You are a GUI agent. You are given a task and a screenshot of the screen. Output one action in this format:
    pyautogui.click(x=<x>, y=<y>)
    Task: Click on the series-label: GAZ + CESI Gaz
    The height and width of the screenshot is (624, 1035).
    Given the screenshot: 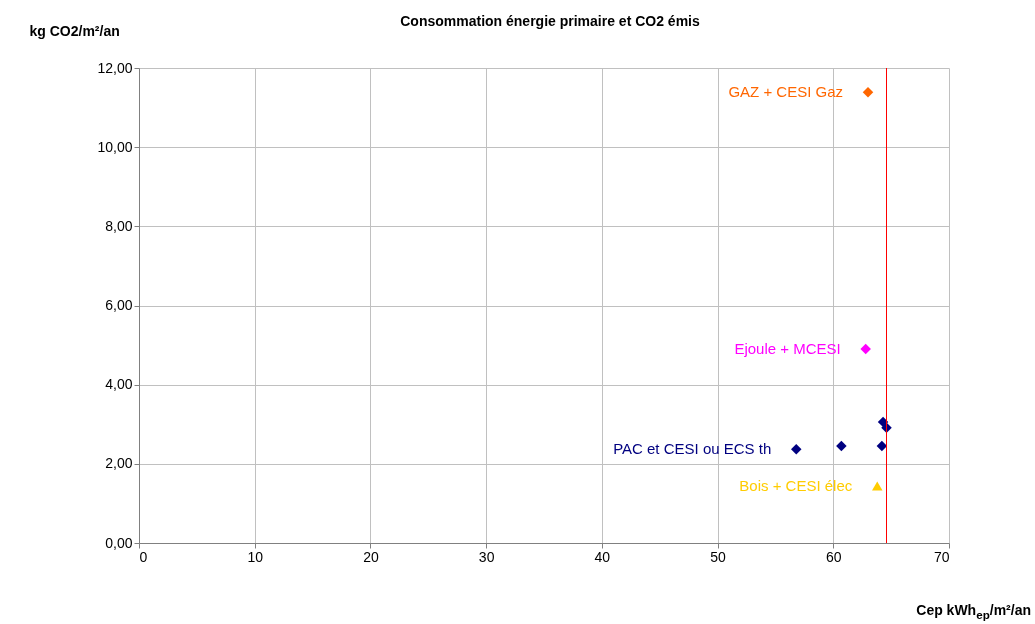 What is the action you would take?
    pyautogui.click(x=785, y=92)
    